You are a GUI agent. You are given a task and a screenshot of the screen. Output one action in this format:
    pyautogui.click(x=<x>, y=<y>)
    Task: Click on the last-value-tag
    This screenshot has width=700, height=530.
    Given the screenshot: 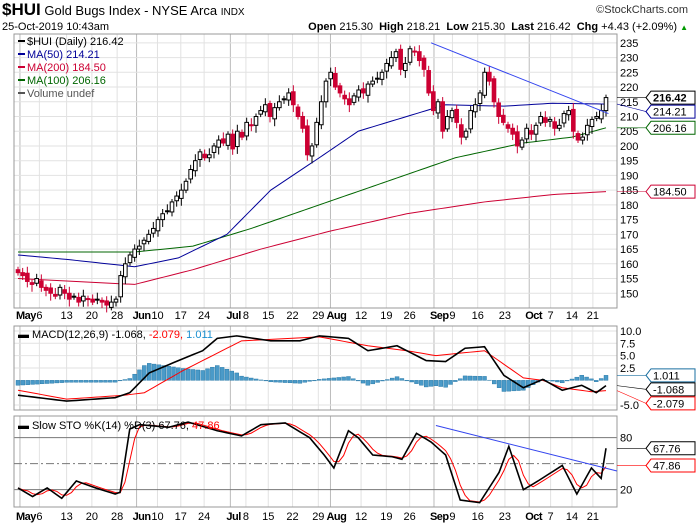 What is the action you would take?
    pyautogui.click(x=670, y=448)
    